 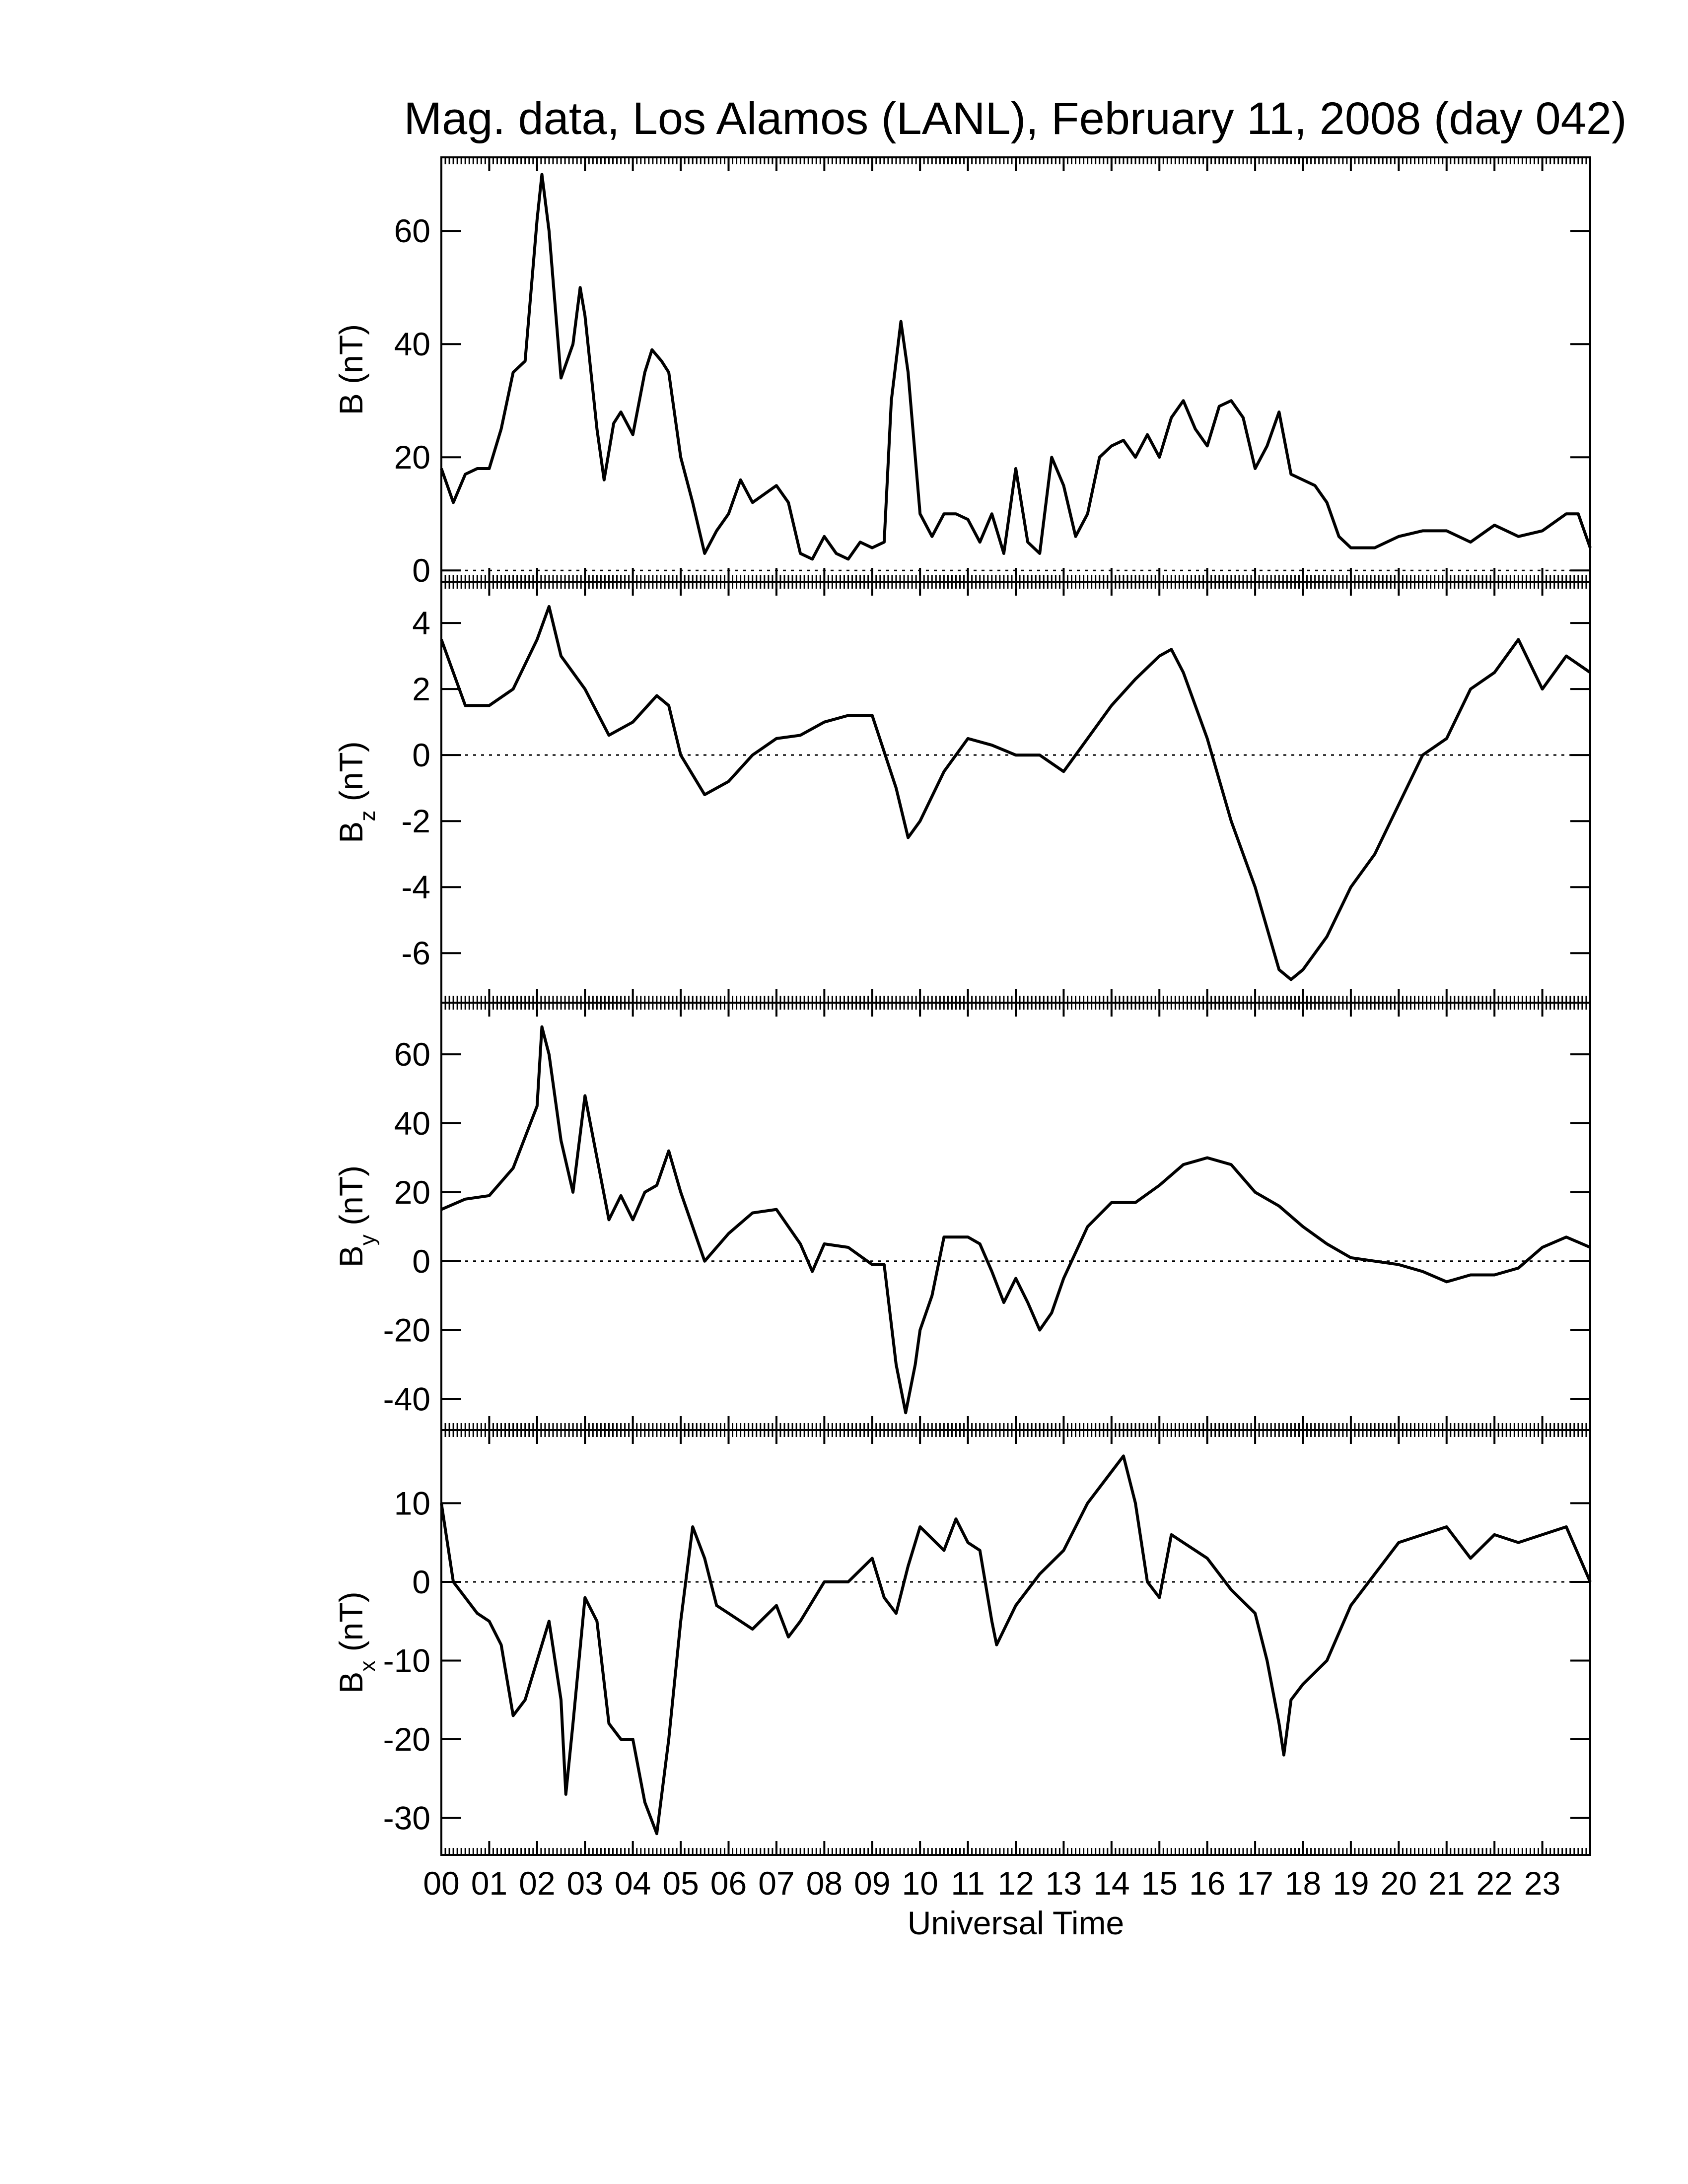 What do you see at coordinates (1446, 1883) in the screenshot?
I see `x-tick-label: 21` at bounding box center [1446, 1883].